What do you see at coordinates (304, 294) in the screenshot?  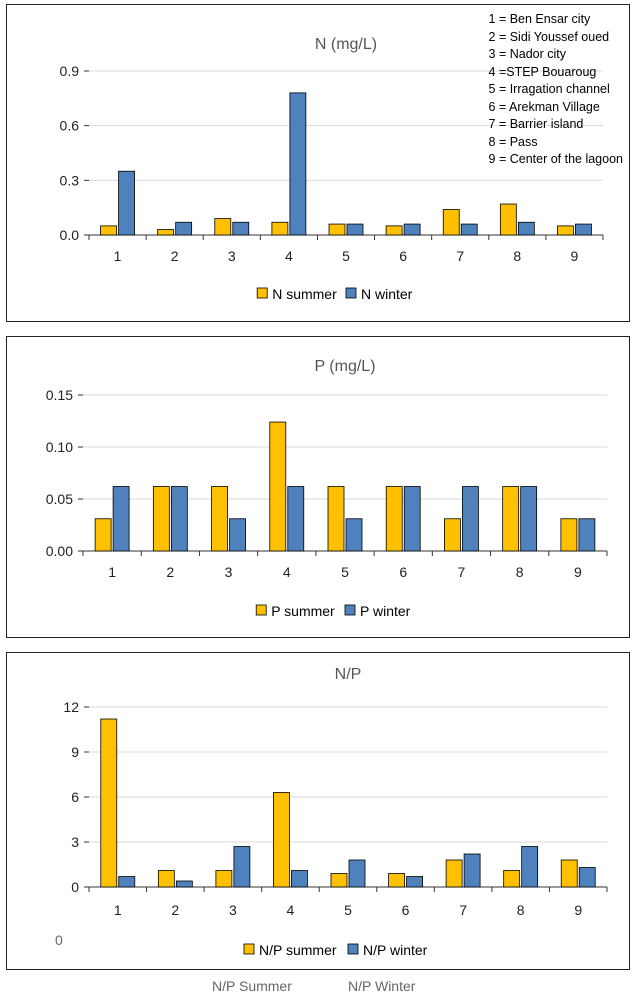 I see `legend-label-summer: N summer` at bounding box center [304, 294].